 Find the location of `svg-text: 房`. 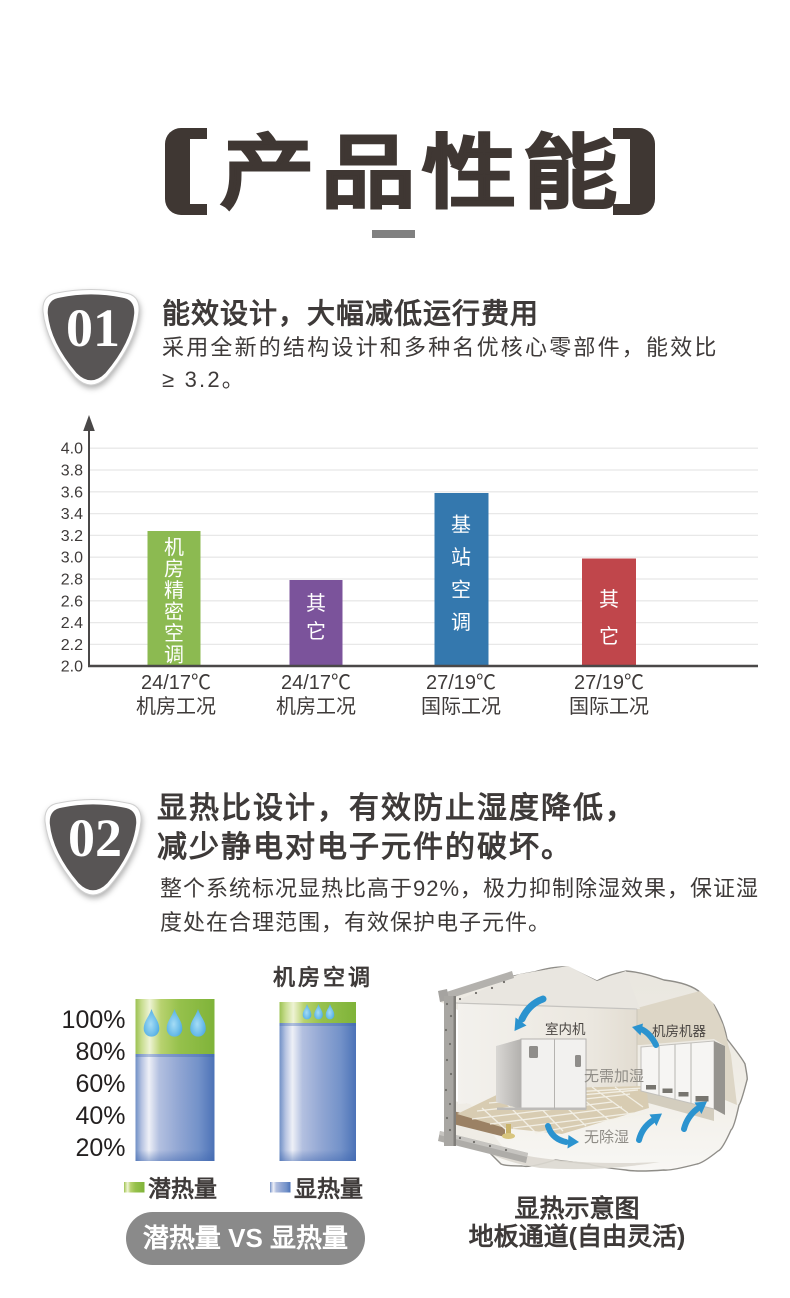

svg-text: 房 is located at coordinates (174, 569).